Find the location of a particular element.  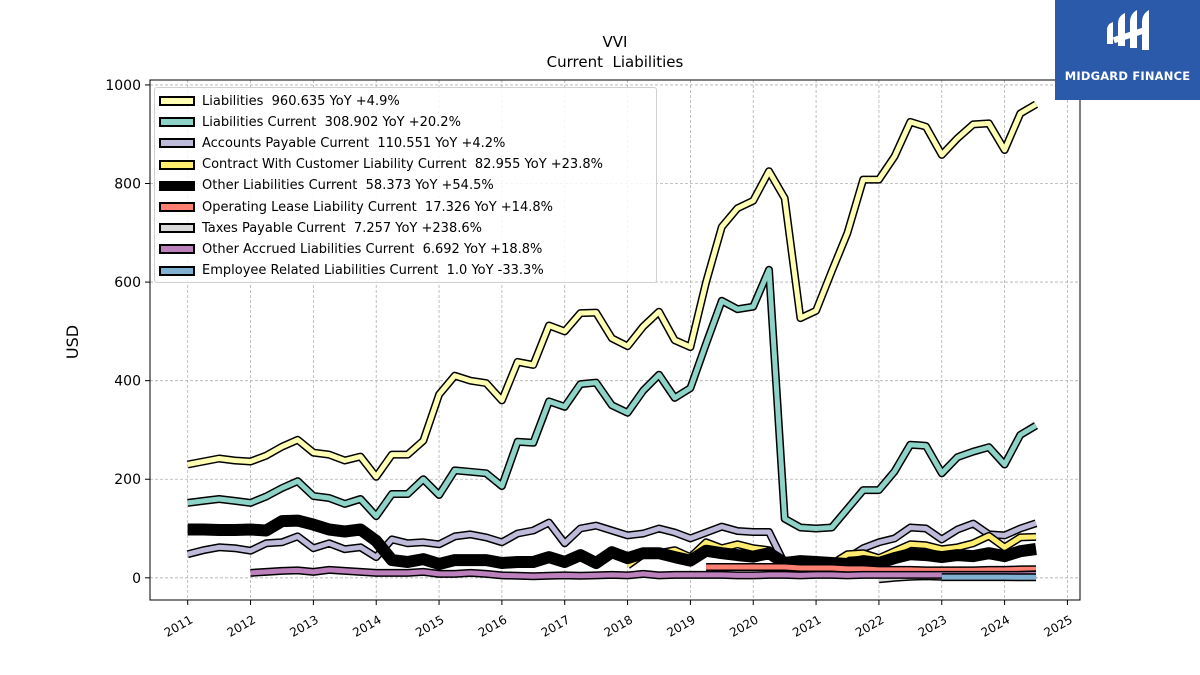

x-tick-label: 2019 is located at coordinates (680, 625).